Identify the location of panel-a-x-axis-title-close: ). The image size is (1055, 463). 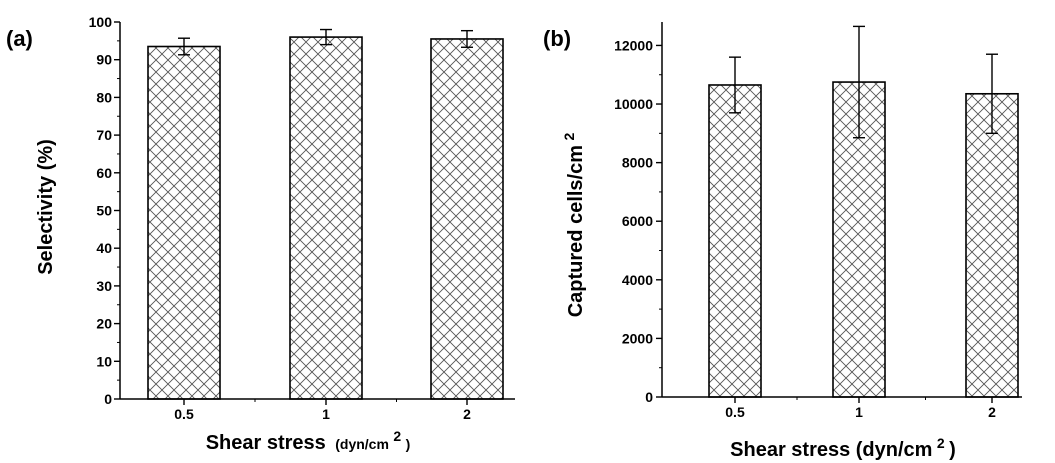
(408, 444).